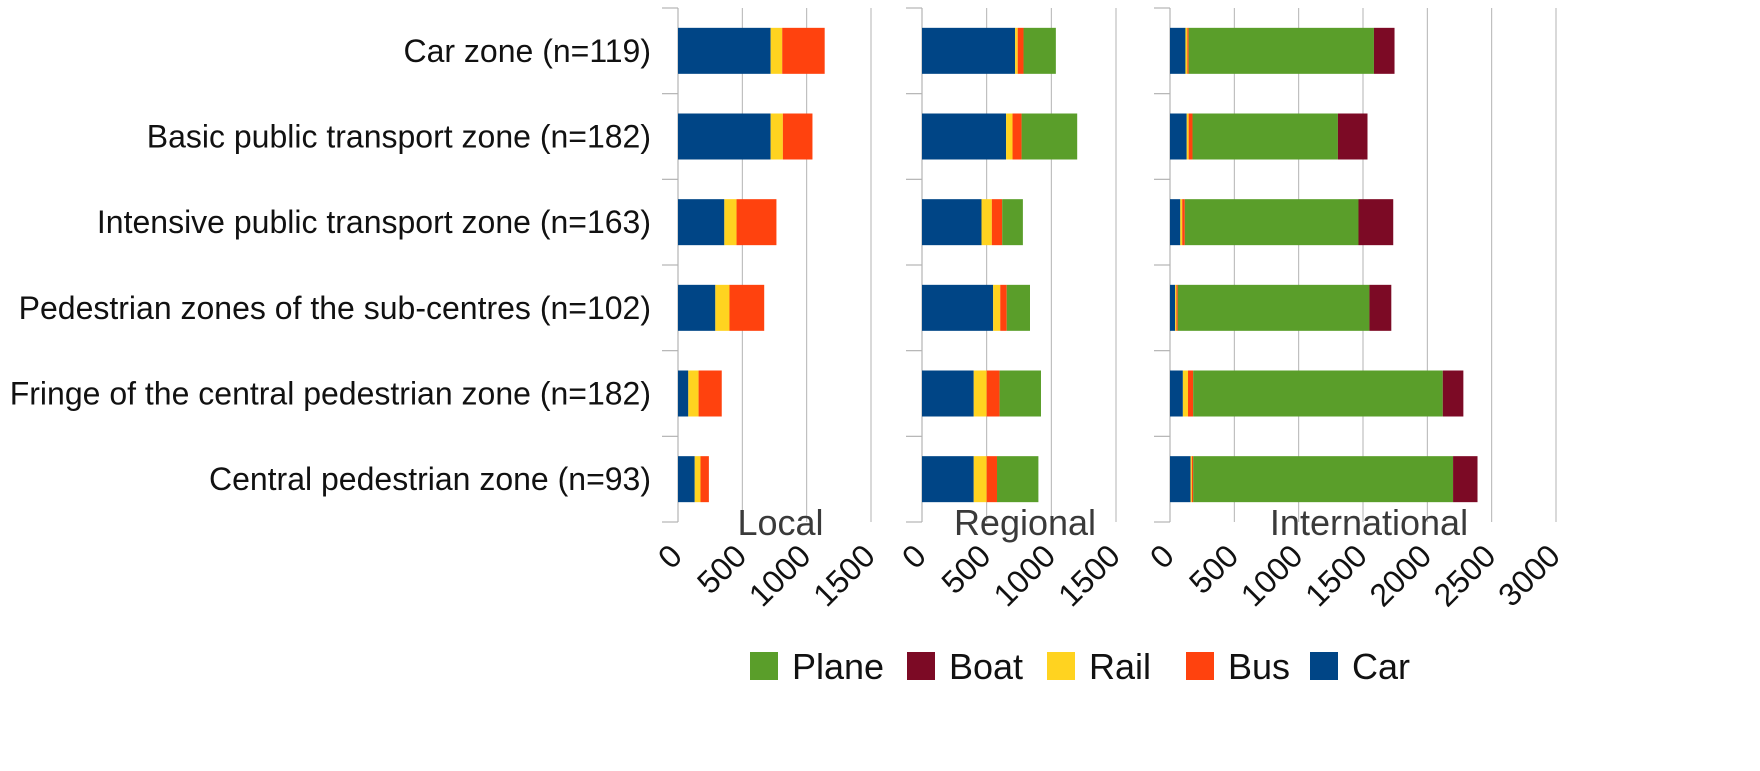 This screenshot has width=1760, height=771. What do you see at coordinates (1400, 575) in the screenshot?
I see `x-tick-label-2-4: 2000` at bounding box center [1400, 575].